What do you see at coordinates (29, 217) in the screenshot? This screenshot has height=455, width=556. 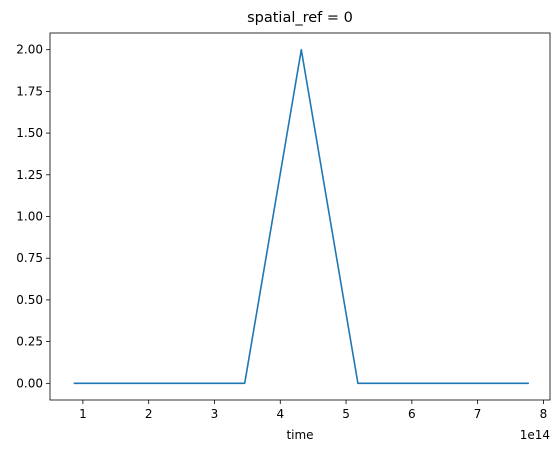 I see `y-tick-label: 1.00` at bounding box center [29, 217].